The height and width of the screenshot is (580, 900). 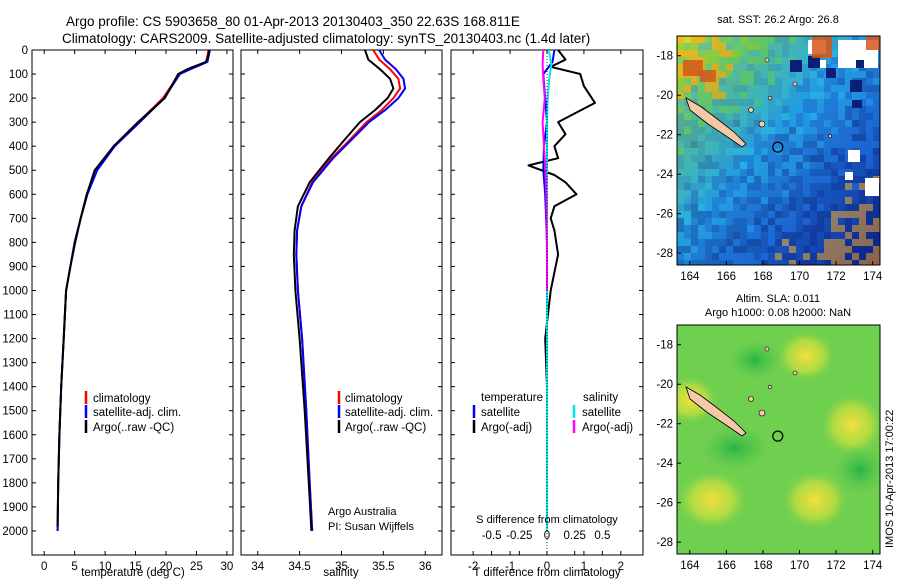 I want to click on legend-label-satellite: satellite-adj. clim., so click(x=389, y=413).